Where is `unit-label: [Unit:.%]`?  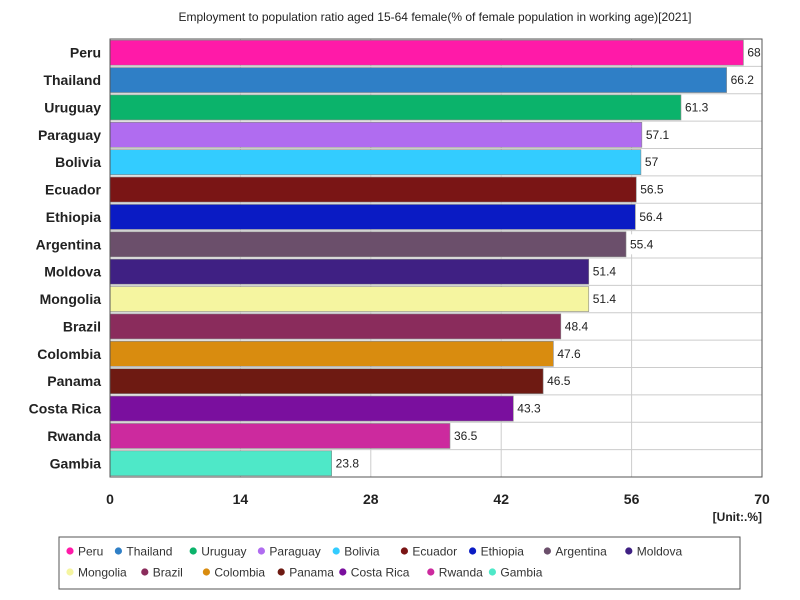 unit-label: [Unit:.%] is located at coordinates (737, 517).